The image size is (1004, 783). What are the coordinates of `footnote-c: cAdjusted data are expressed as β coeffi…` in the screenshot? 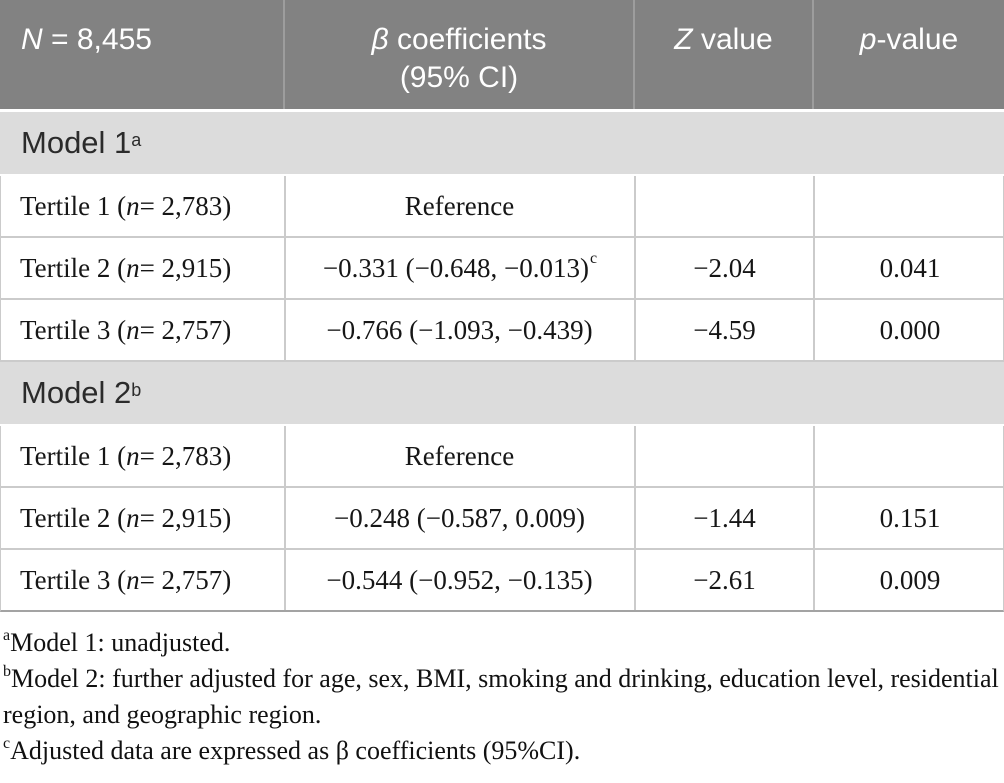 It's located at (501, 751).